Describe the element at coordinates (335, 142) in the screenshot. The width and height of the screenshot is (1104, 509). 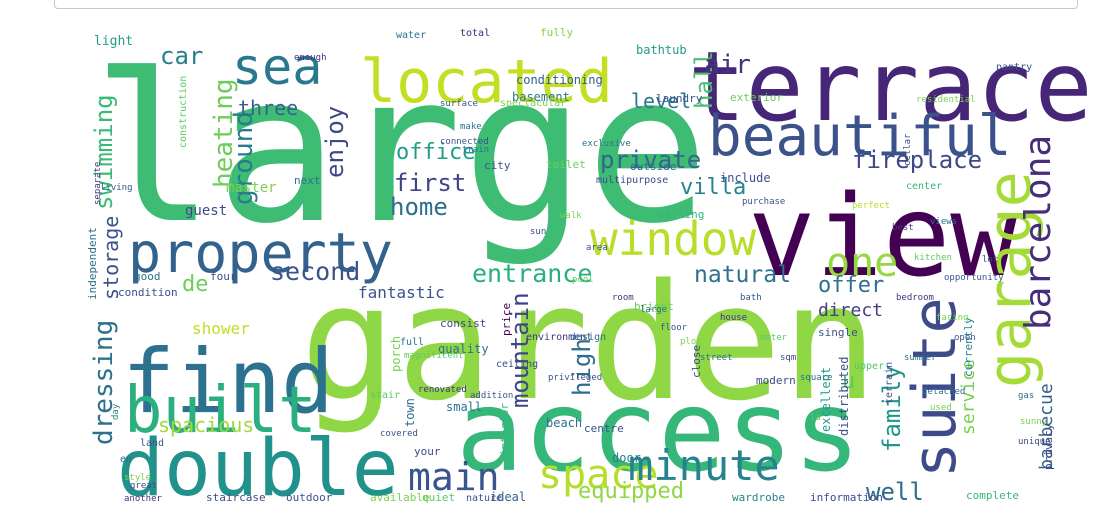
I see `word-enjoy: enjoy` at that location.